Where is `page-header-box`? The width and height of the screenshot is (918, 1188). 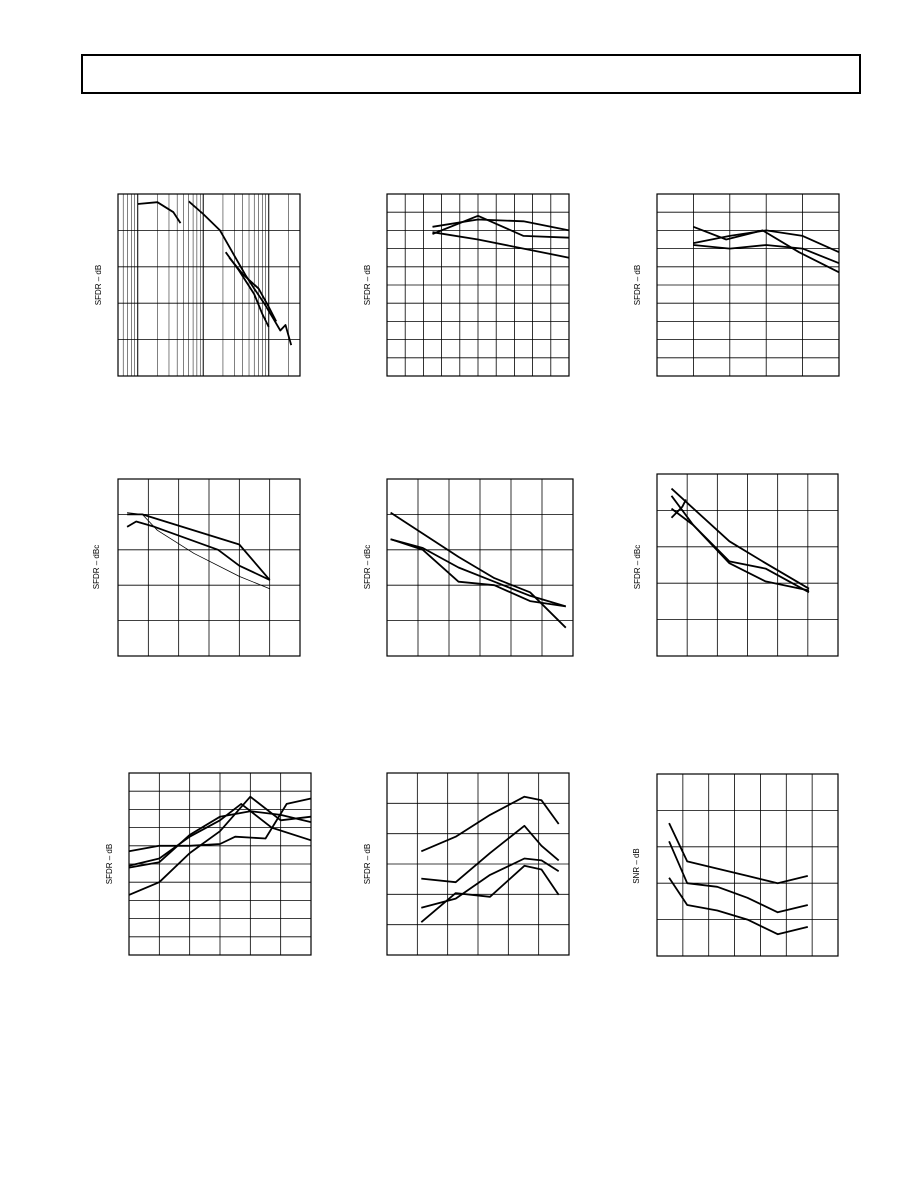 page-header-box is located at coordinates (471, 74).